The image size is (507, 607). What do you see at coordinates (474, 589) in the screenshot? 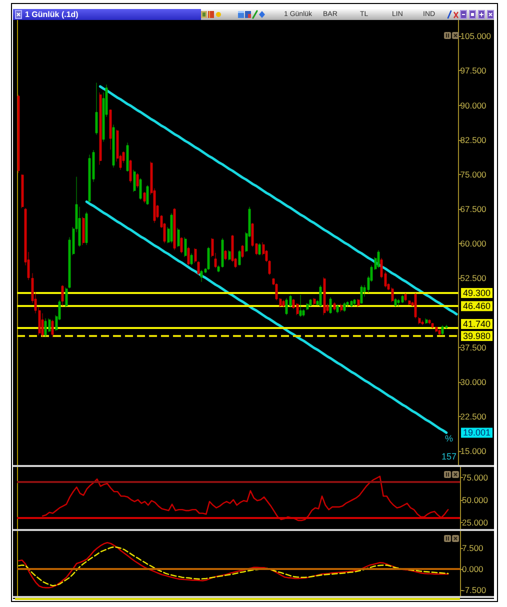
I see `y-tick-label: -7.500` at bounding box center [474, 589].